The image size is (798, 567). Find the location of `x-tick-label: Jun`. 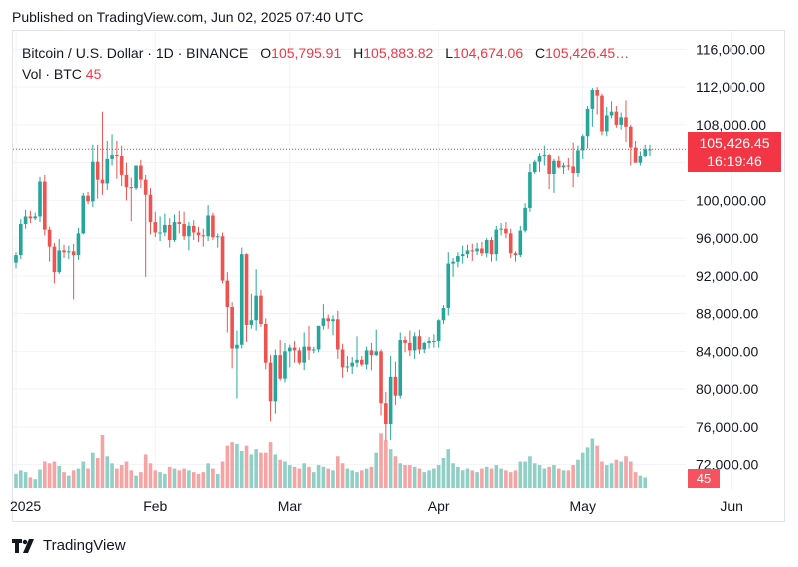

x-tick-label: Jun is located at coordinates (731, 506).